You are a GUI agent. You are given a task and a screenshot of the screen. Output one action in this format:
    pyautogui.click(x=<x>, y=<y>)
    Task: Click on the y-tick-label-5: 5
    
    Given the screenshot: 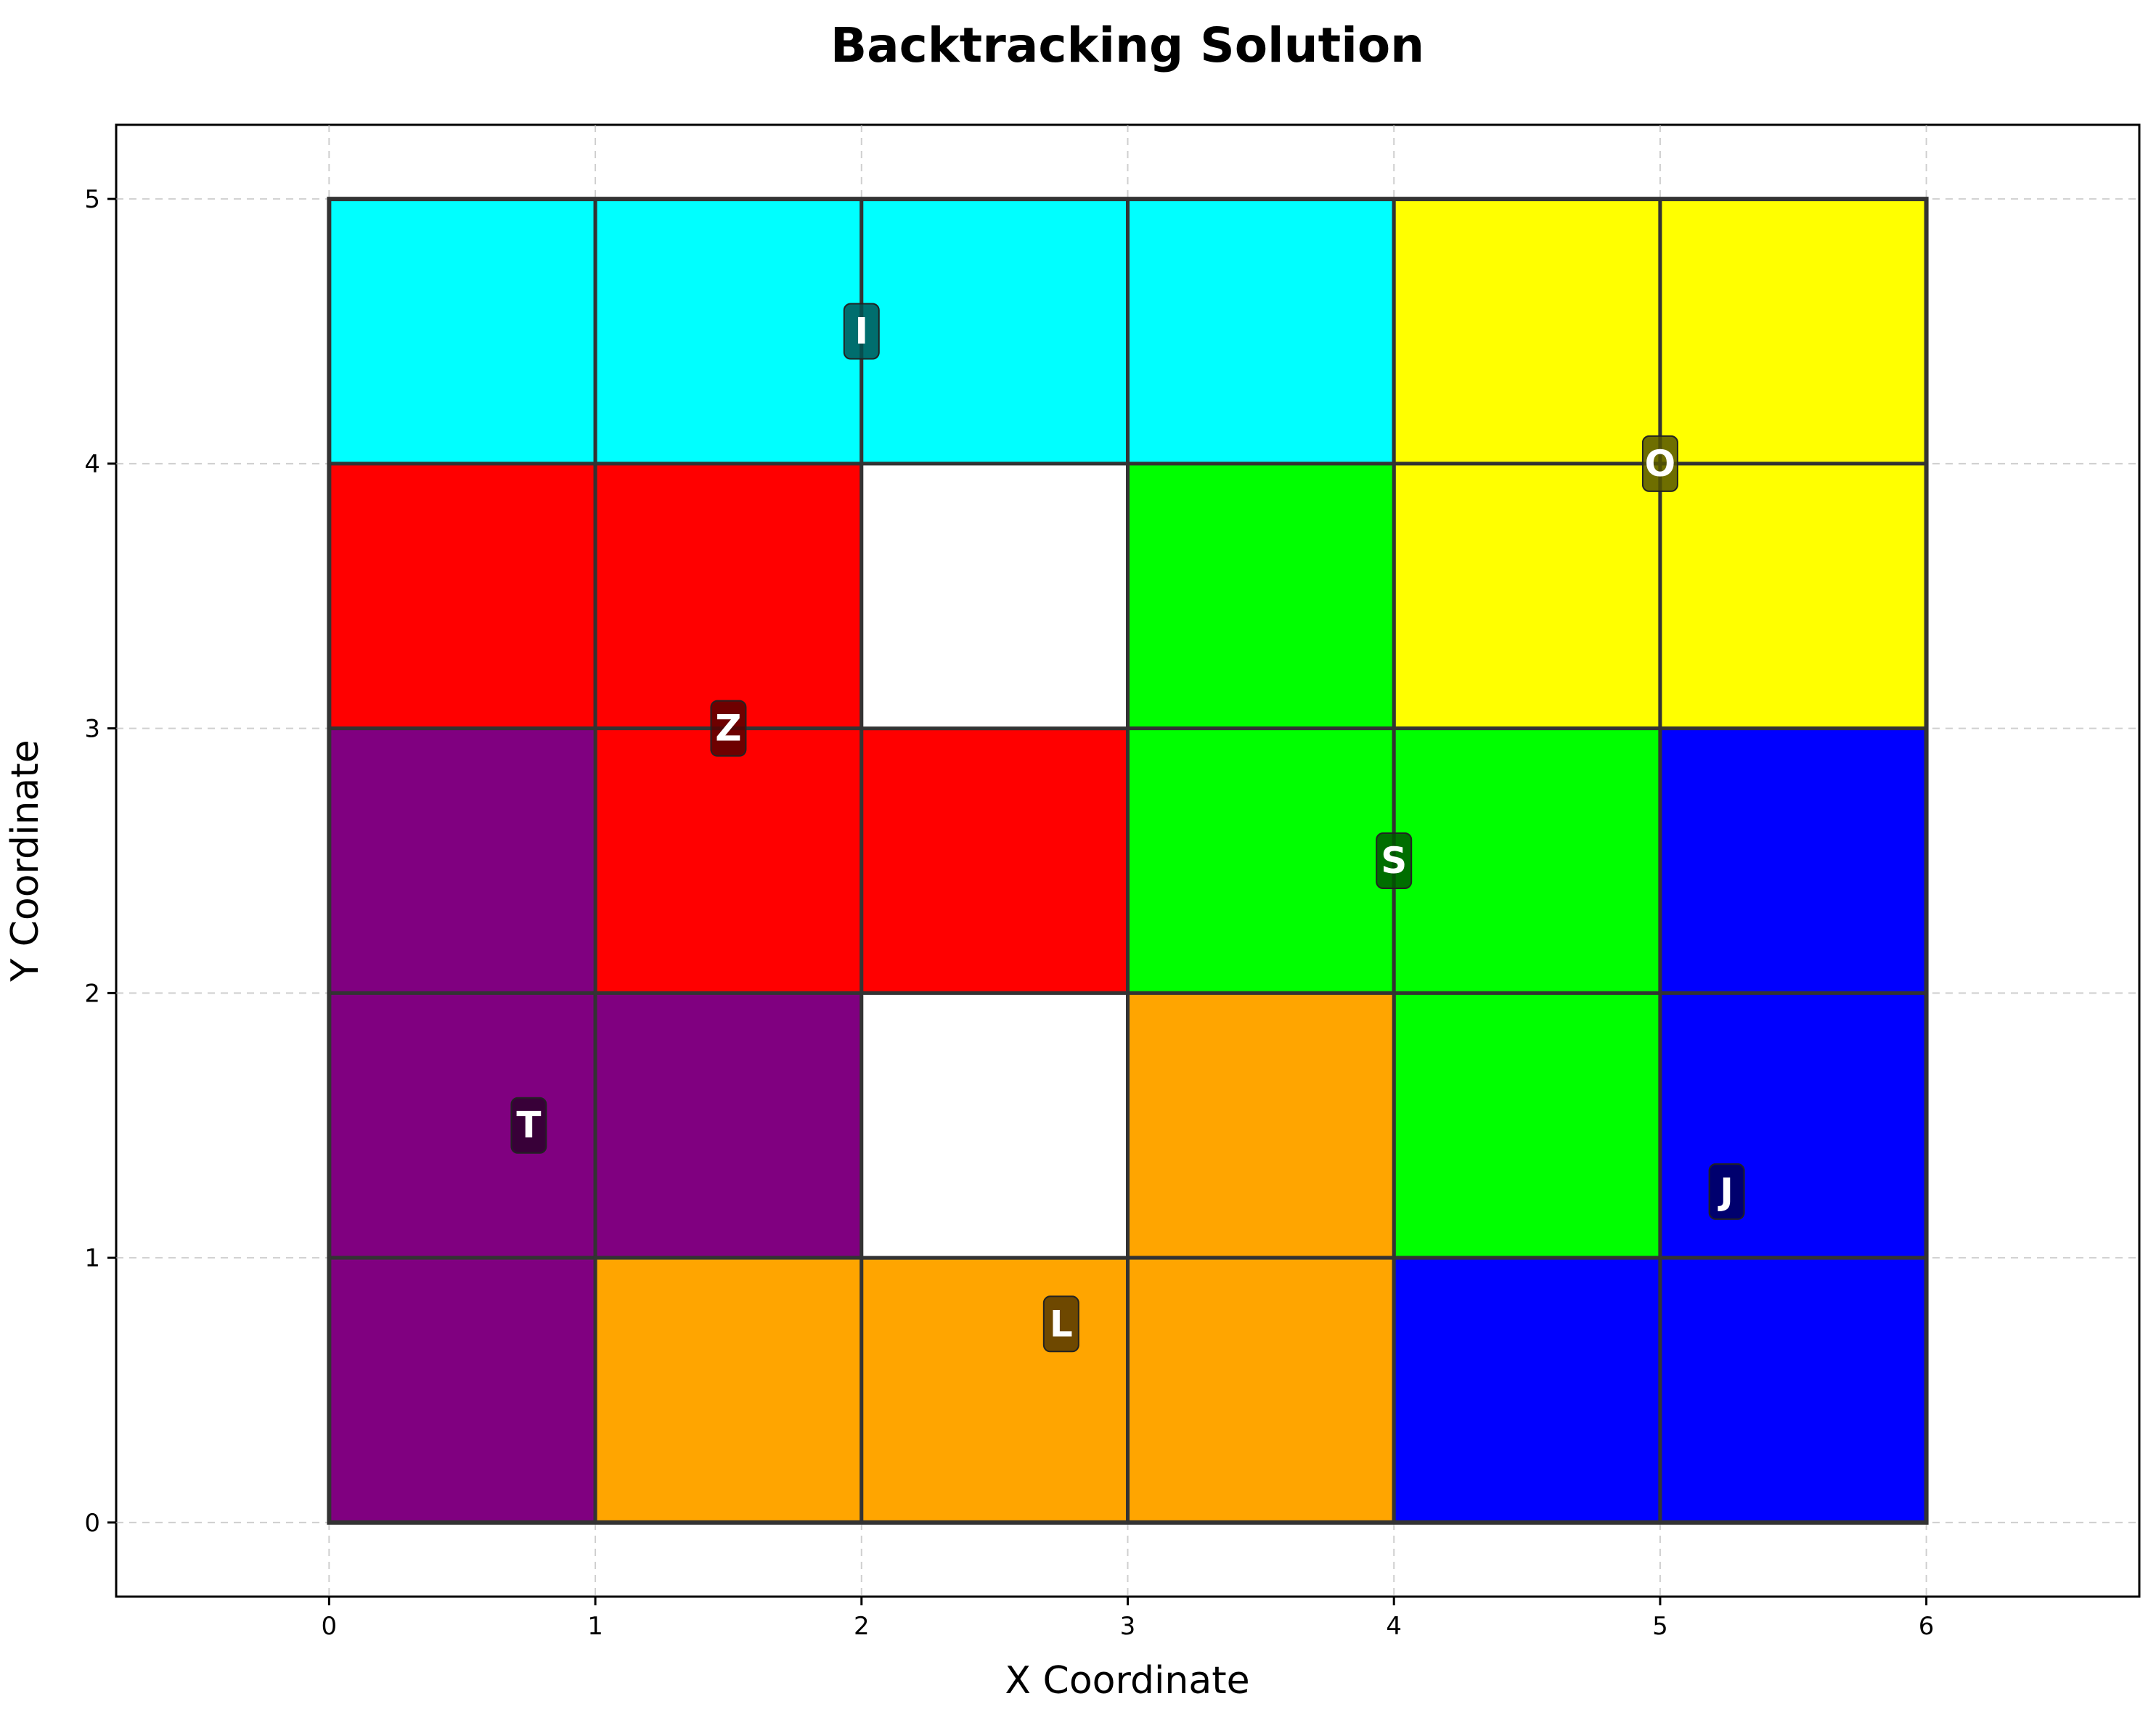 What is the action you would take?
    pyautogui.click(x=92, y=199)
    